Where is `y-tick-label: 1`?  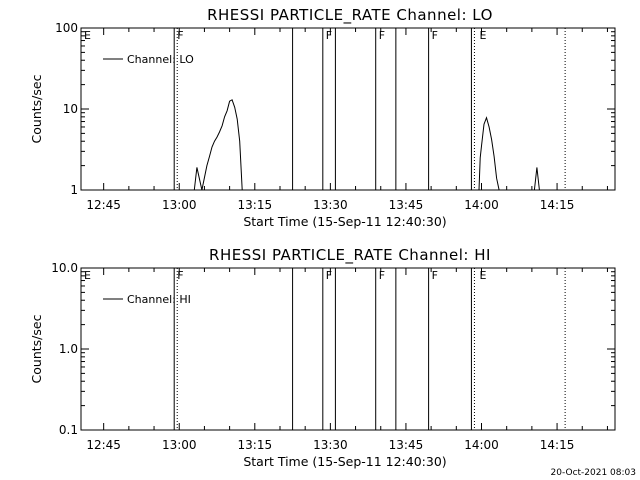 y-tick-label: 1 is located at coordinates (74, 190).